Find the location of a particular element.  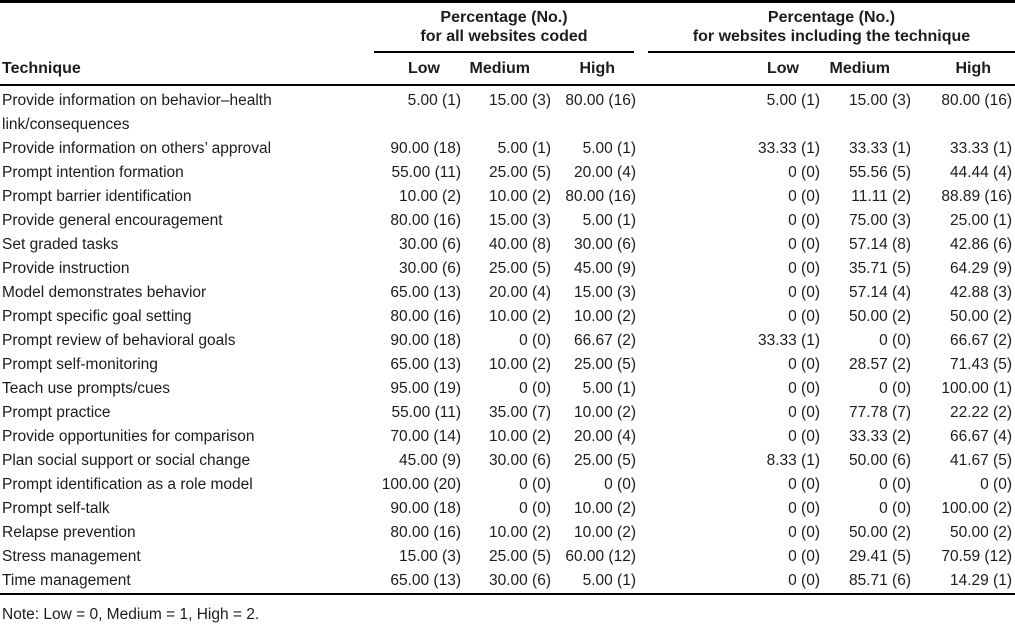

technique-cell: Provide general encouragement is located at coordinates (112, 220).